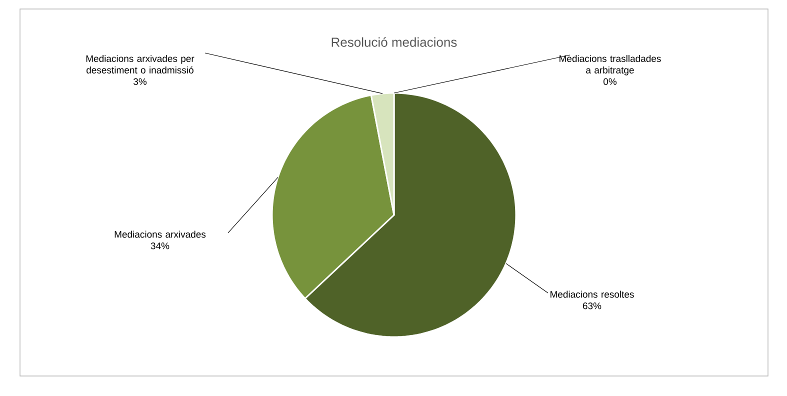  Describe the element at coordinates (592, 306) in the screenshot. I see `data-label: 63%` at that location.